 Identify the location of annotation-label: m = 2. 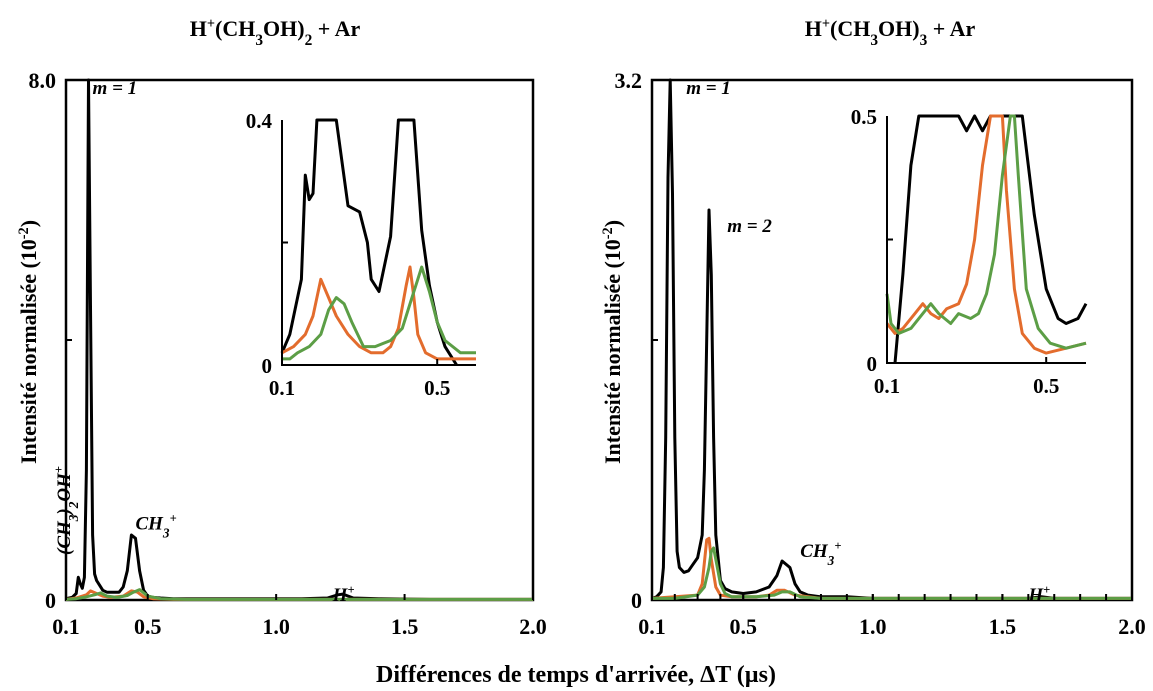
(749, 226).